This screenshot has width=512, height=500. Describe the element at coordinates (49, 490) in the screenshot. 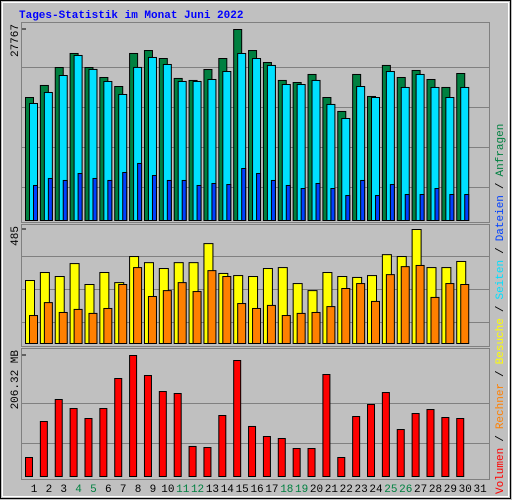

I see `x-tick-label: 2` at that location.